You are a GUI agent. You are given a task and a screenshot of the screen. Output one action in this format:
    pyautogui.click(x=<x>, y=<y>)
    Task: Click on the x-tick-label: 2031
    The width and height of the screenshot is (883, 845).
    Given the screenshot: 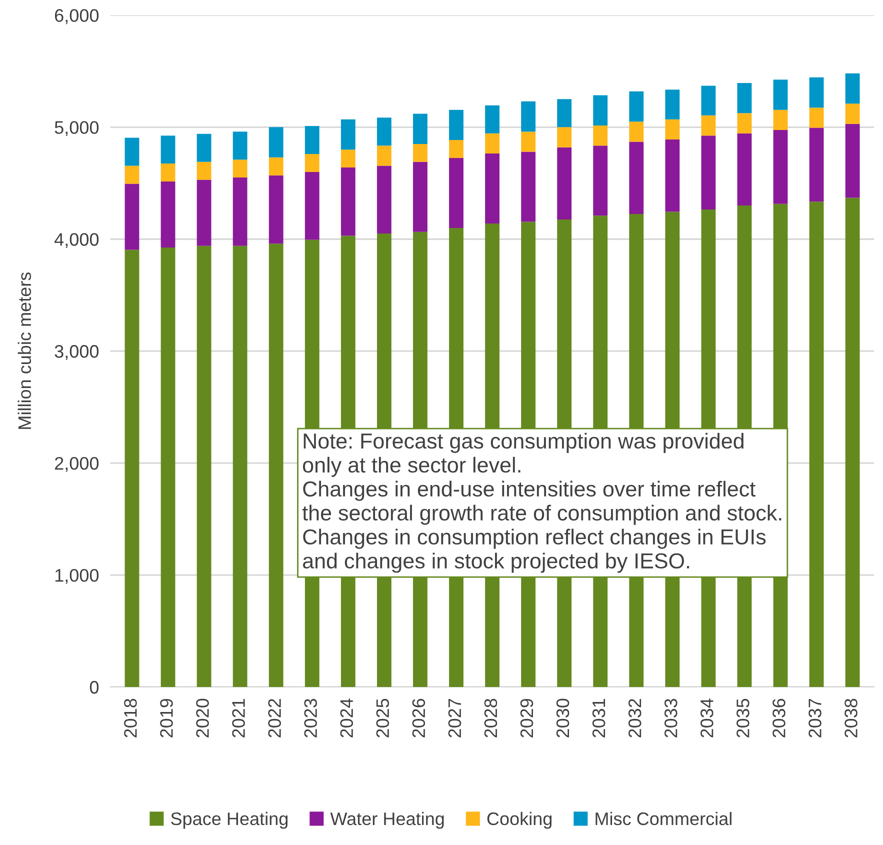 What is the action you would take?
    pyautogui.click(x=599, y=718)
    